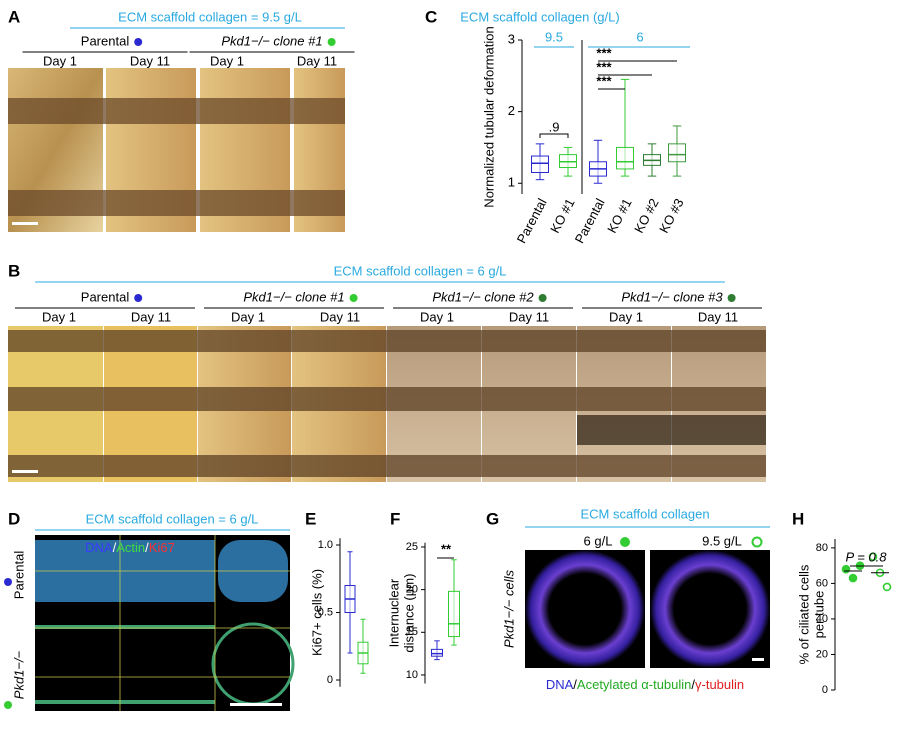  What do you see at coordinates (412, 590) in the screenshot?
I see `y-tick-label: 20` at bounding box center [412, 590].